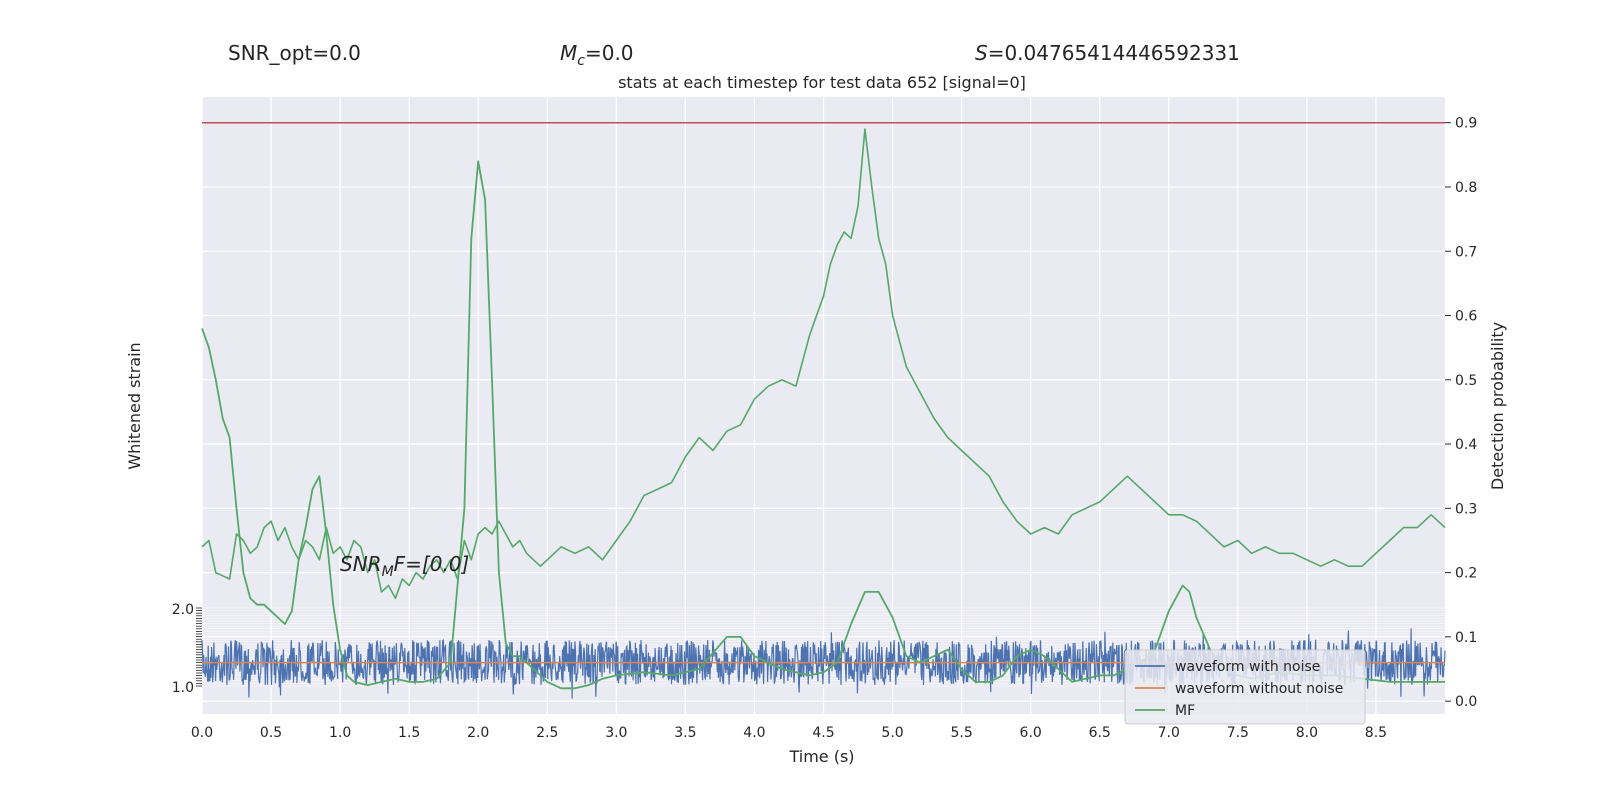 This screenshot has width=1600, height=800. What do you see at coordinates (1259, 689) in the screenshot?
I see `legend-label: waveform without noise` at bounding box center [1259, 689].